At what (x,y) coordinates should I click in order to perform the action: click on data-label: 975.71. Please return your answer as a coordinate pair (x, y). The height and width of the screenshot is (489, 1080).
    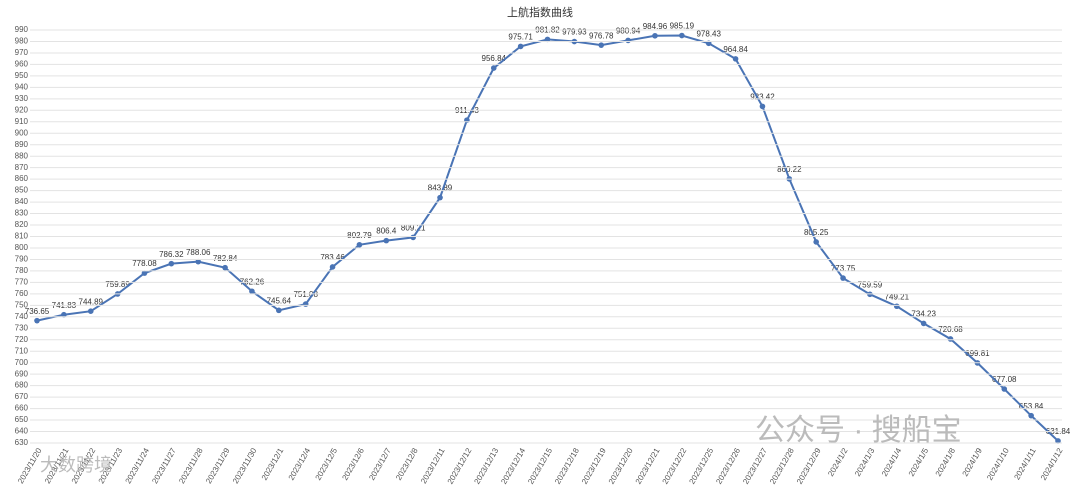
    Looking at the image, I should click on (520, 37).